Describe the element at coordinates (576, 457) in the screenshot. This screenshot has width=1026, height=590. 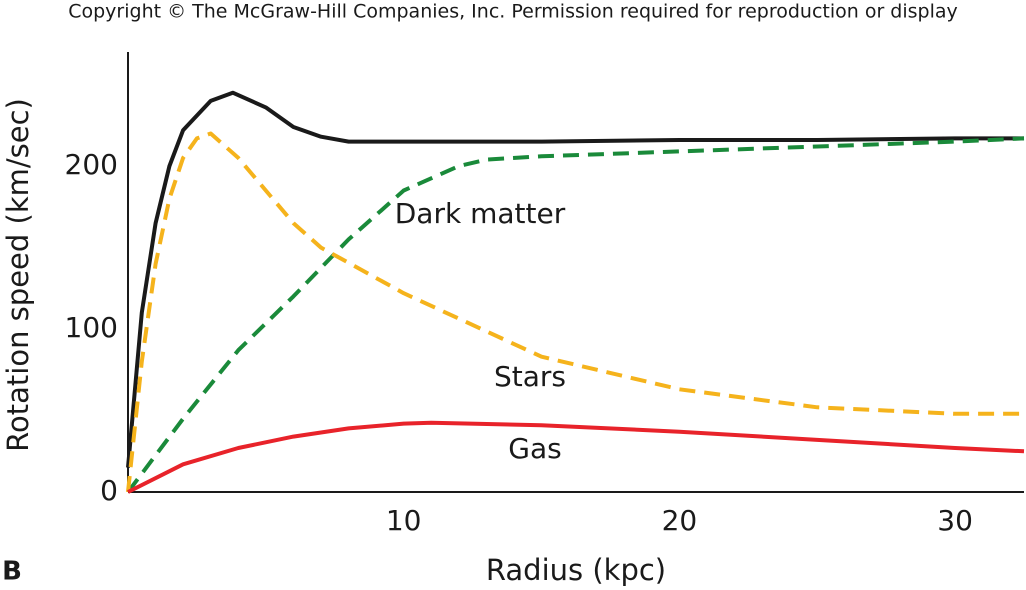
I see `series-line` at that location.